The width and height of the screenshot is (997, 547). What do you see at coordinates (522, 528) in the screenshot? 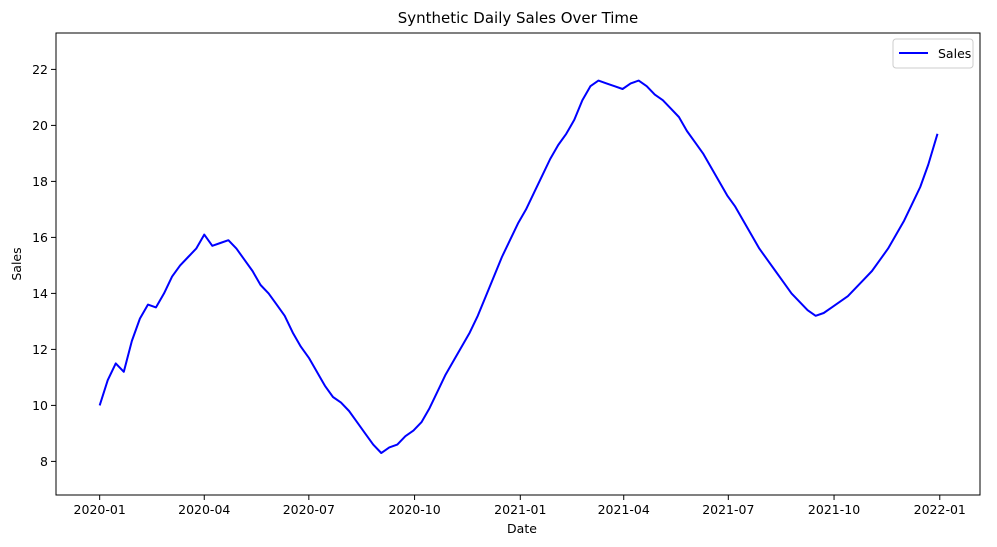
I see `x-axis-label: Date` at bounding box center [522, 528].